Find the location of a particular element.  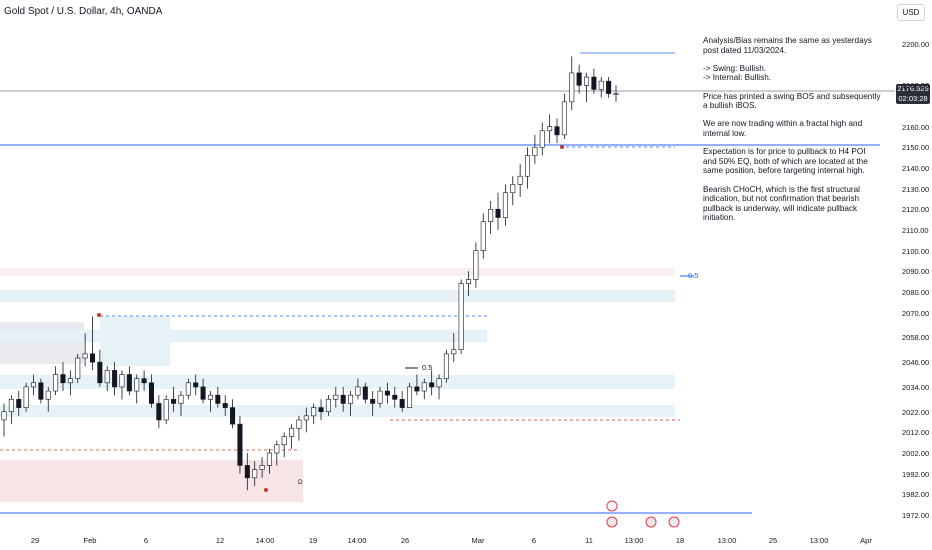

low-marker is located at coordinates (266, 490).